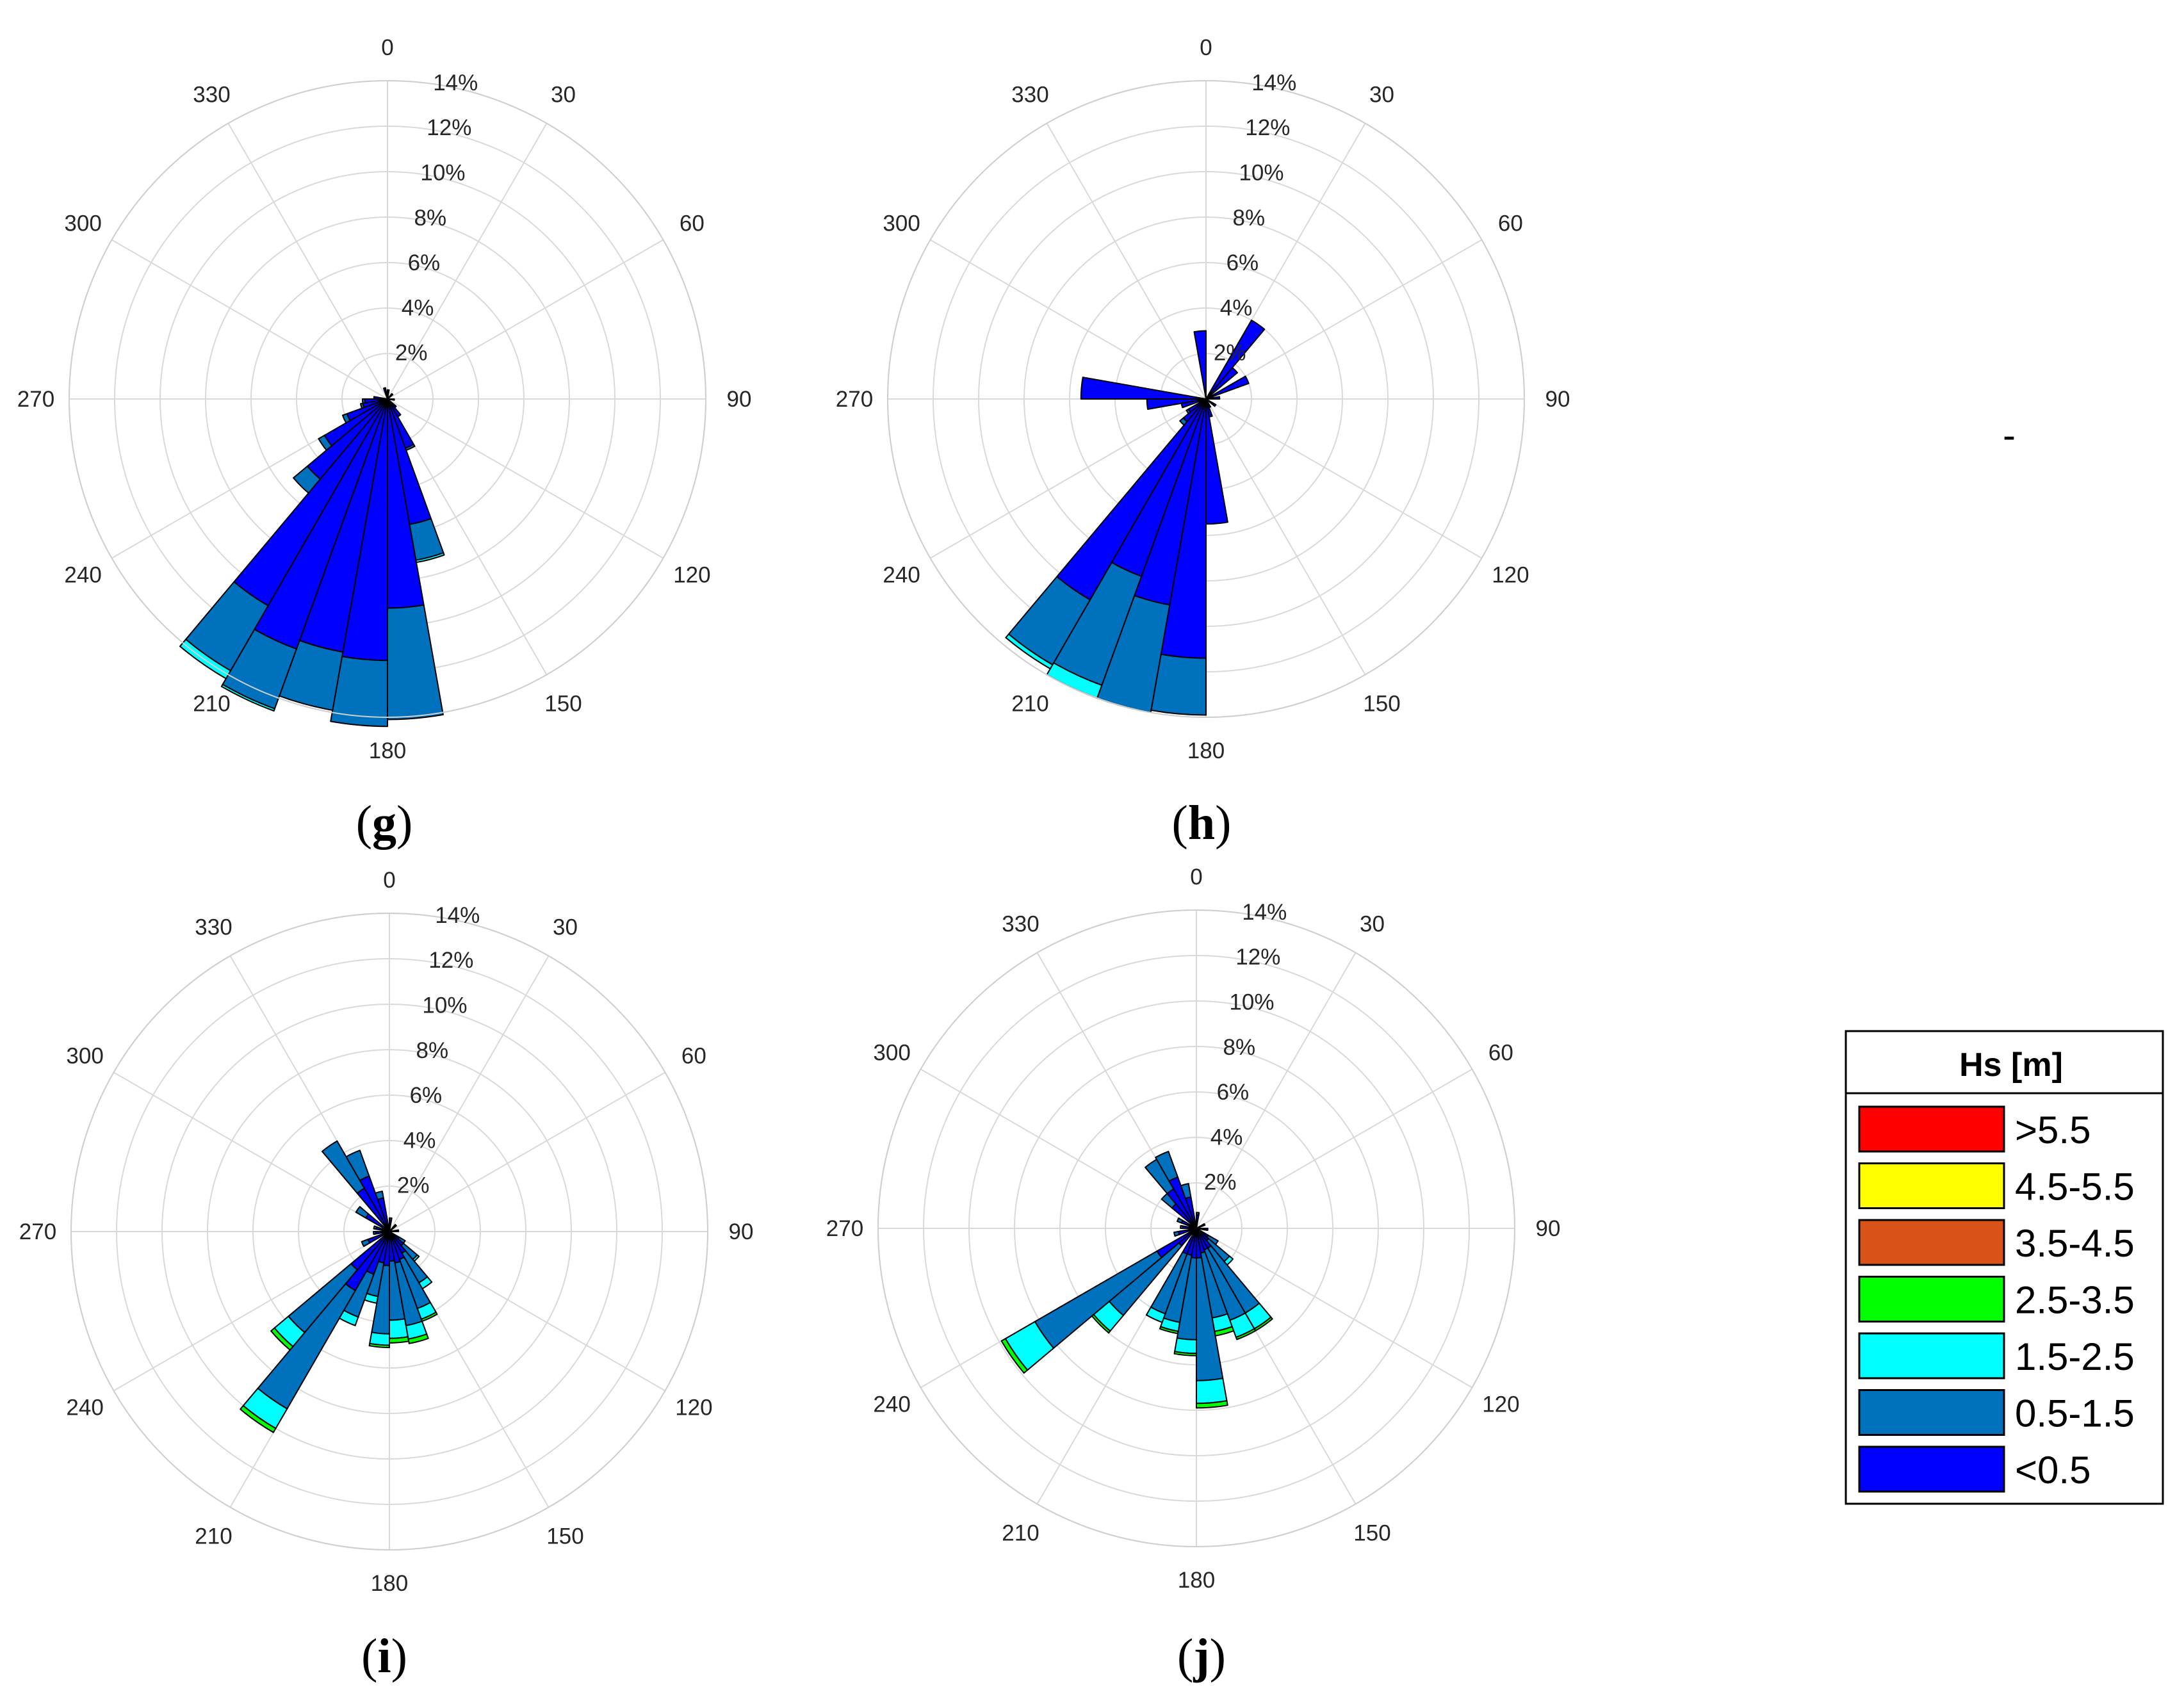  I want to click on legend-label: 4.5-5.5, so click(2075, 1187).